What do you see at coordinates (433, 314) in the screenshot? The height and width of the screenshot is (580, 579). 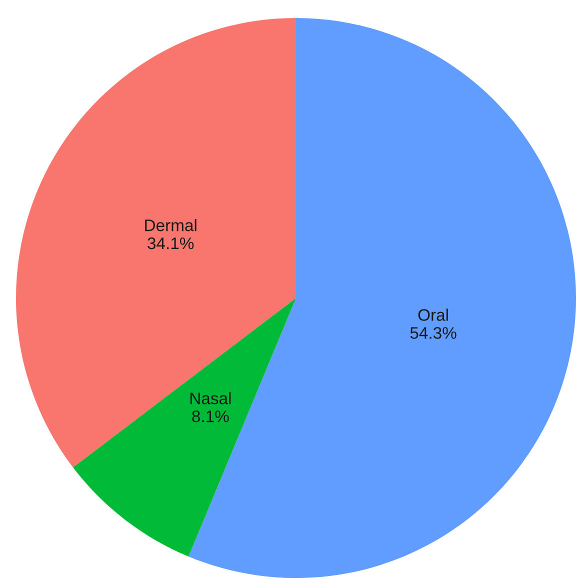 I see `slice-label: Oral` at bounding box center [433, 314].